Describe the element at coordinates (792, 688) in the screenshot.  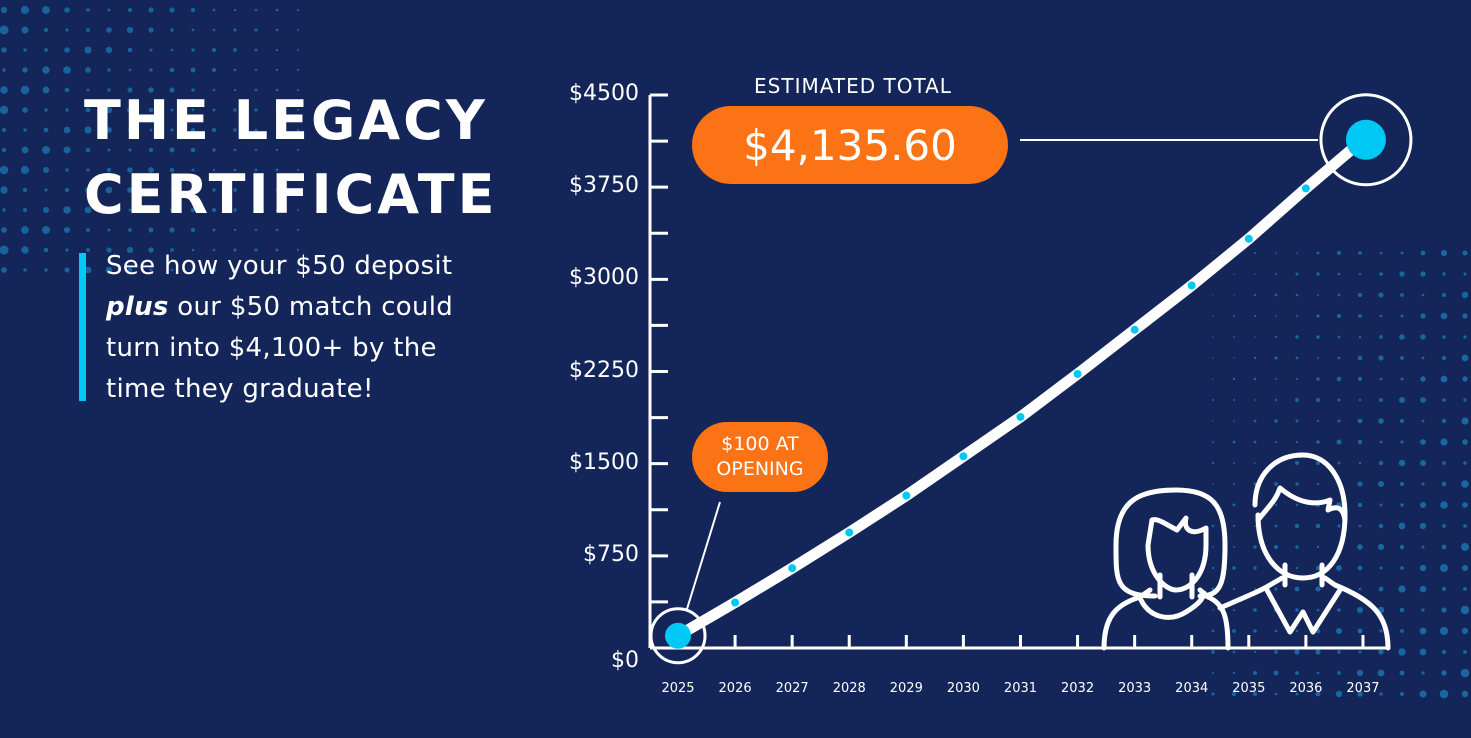
I see `x-tick-label: 2027` at that location.